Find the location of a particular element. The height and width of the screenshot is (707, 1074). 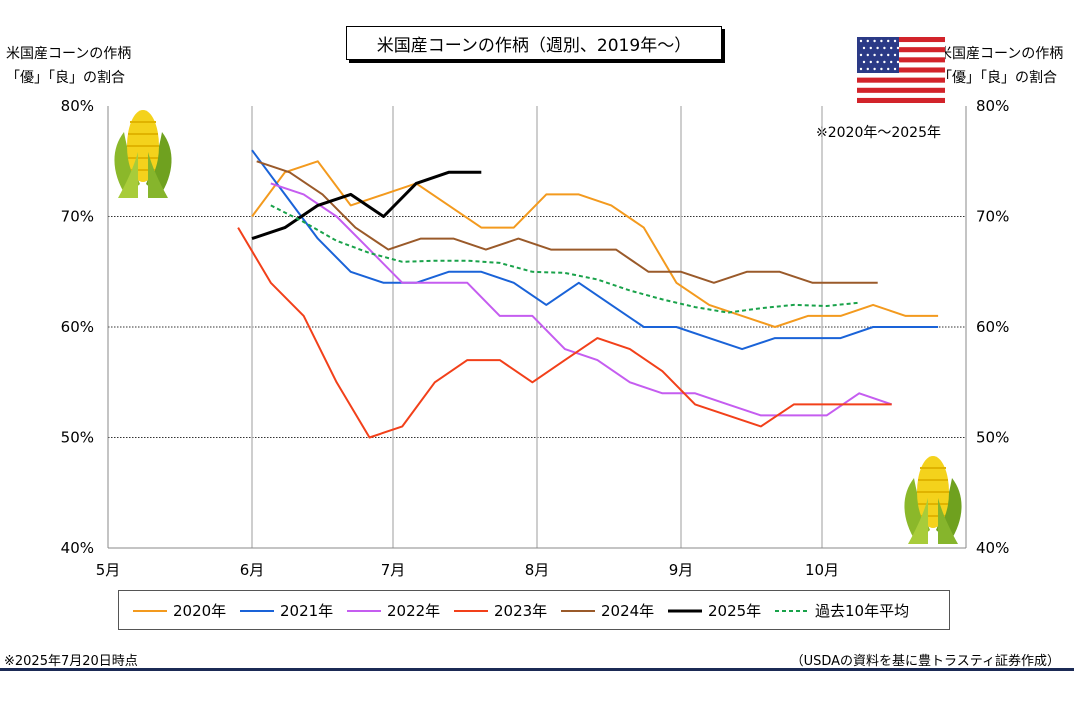

legend: 2020年 2021年 2022年 2023年 2024年 2025年 過去10年平均 is located at coordinates (534, 610).